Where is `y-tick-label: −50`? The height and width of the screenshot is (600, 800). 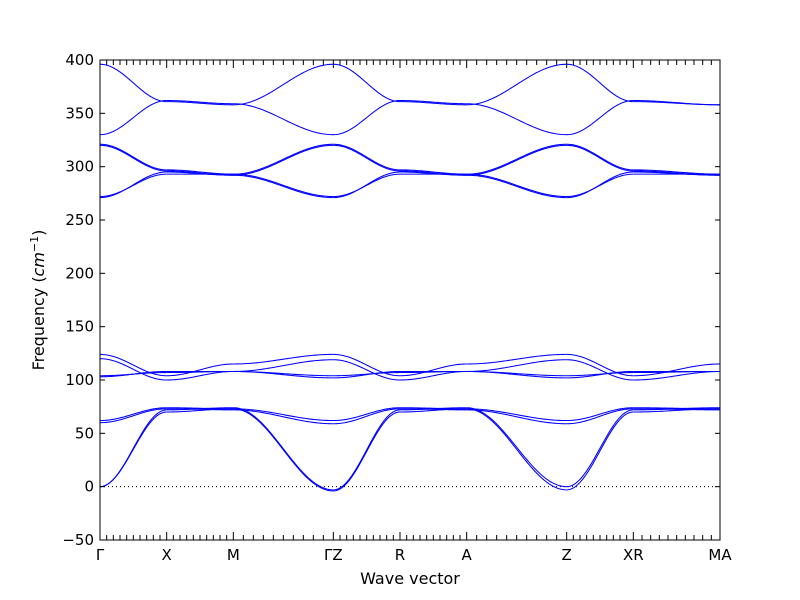
y-tick-label: −50 is located at coordinates (78, 540).